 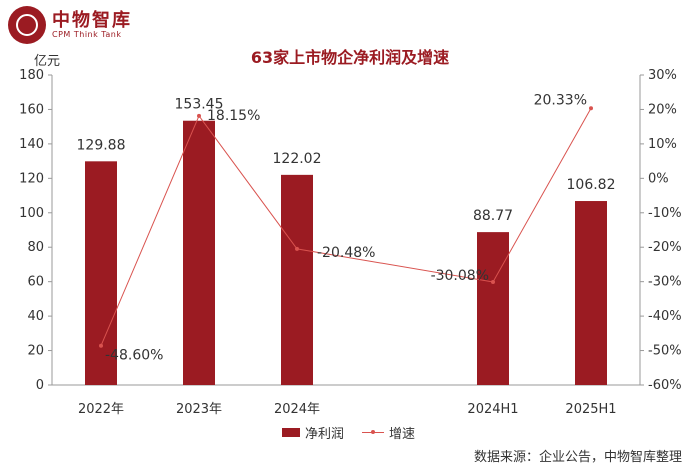 What do you see at coordinates (348, 432) in the screenshot?
I see `chart-legend: 净利润 增速` at bounding box center [348, 432].